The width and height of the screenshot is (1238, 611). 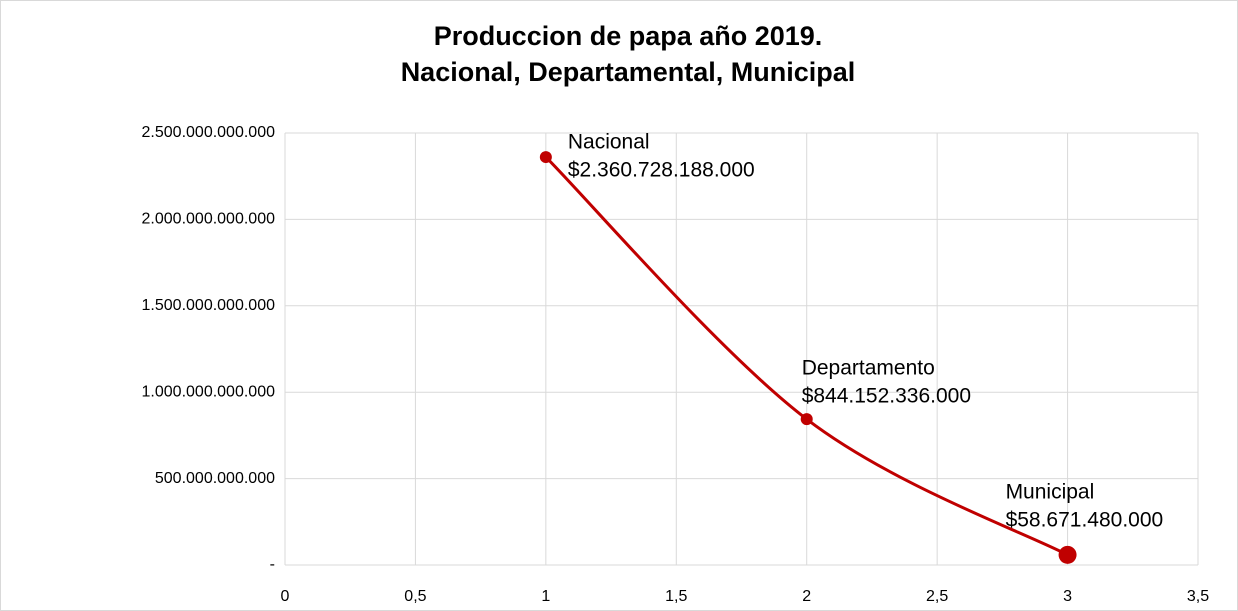 I want to click on chart-title: Produccion de papa año 2019., so click(x=628, y=36).